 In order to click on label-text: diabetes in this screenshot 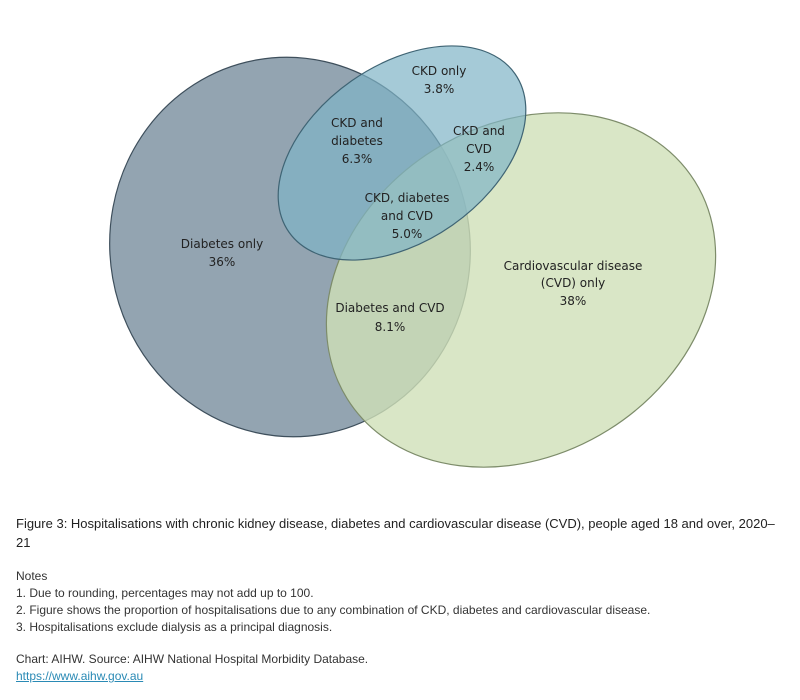, I will do `click(357, 141)`.